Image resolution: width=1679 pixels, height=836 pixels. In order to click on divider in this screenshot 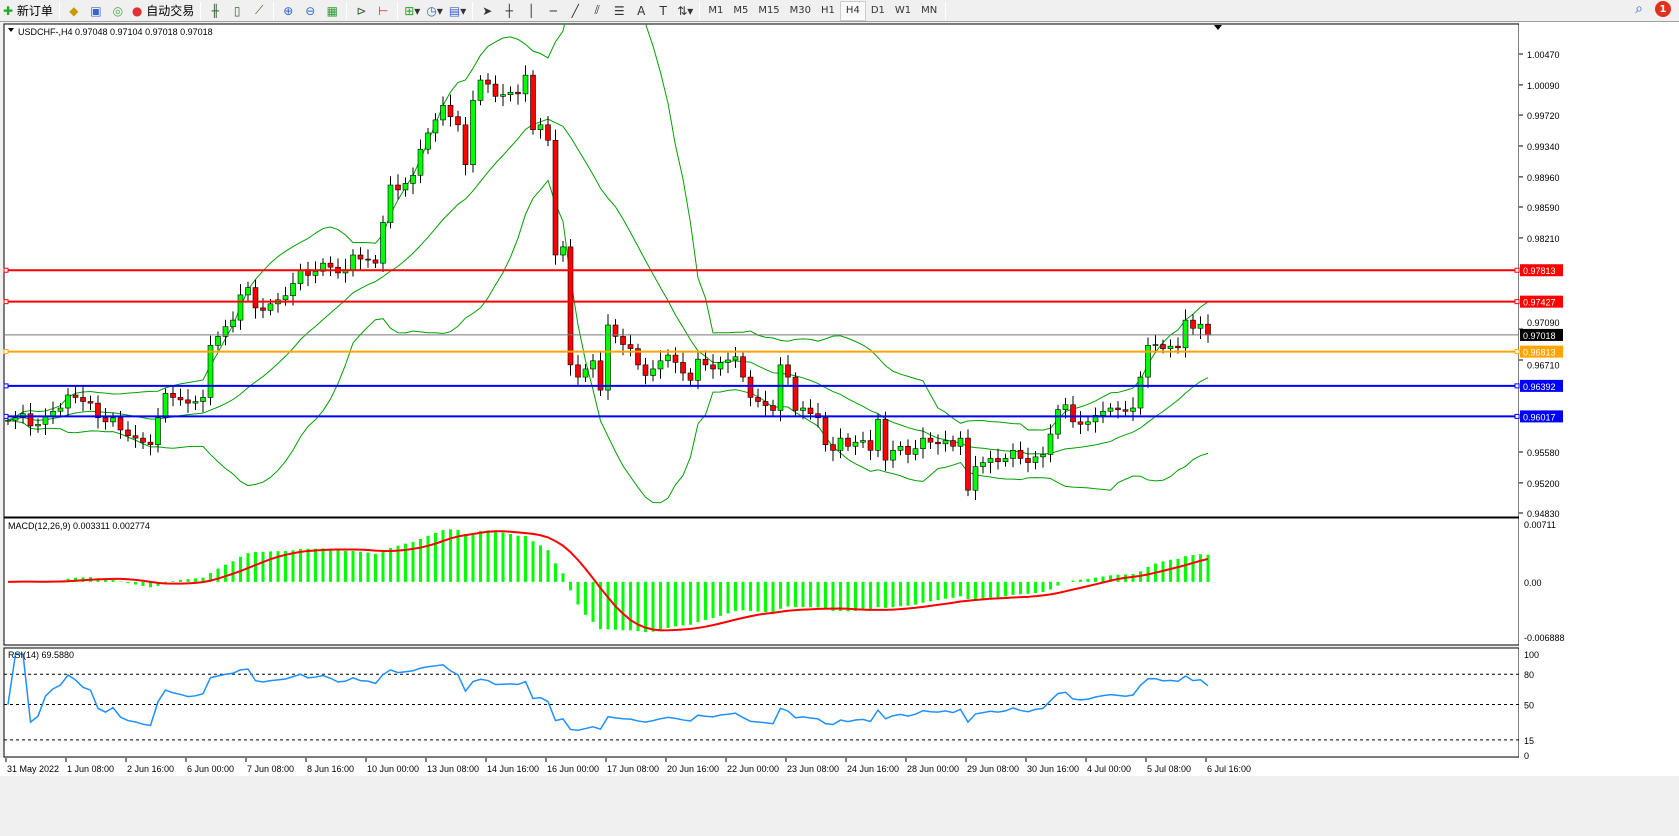, I will do `click(473, 10)`.